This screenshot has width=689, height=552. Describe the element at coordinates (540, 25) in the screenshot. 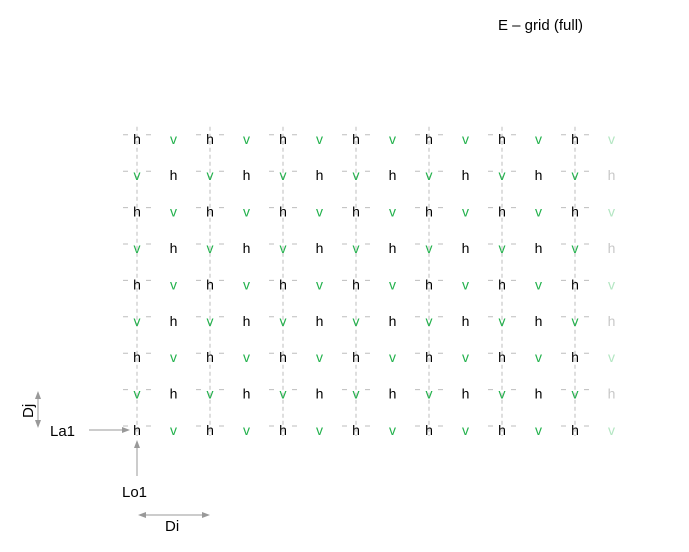

I see `diagram-title: E – grid (full)` at that location.